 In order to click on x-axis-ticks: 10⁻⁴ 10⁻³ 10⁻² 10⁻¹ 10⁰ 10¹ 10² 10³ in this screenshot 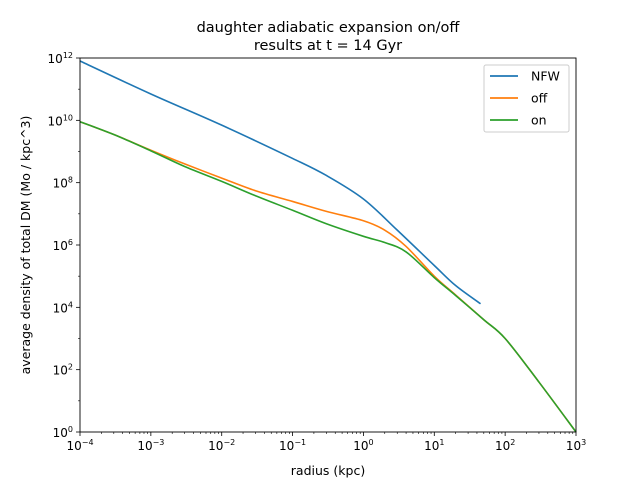, I will do `click(326, 442)`.